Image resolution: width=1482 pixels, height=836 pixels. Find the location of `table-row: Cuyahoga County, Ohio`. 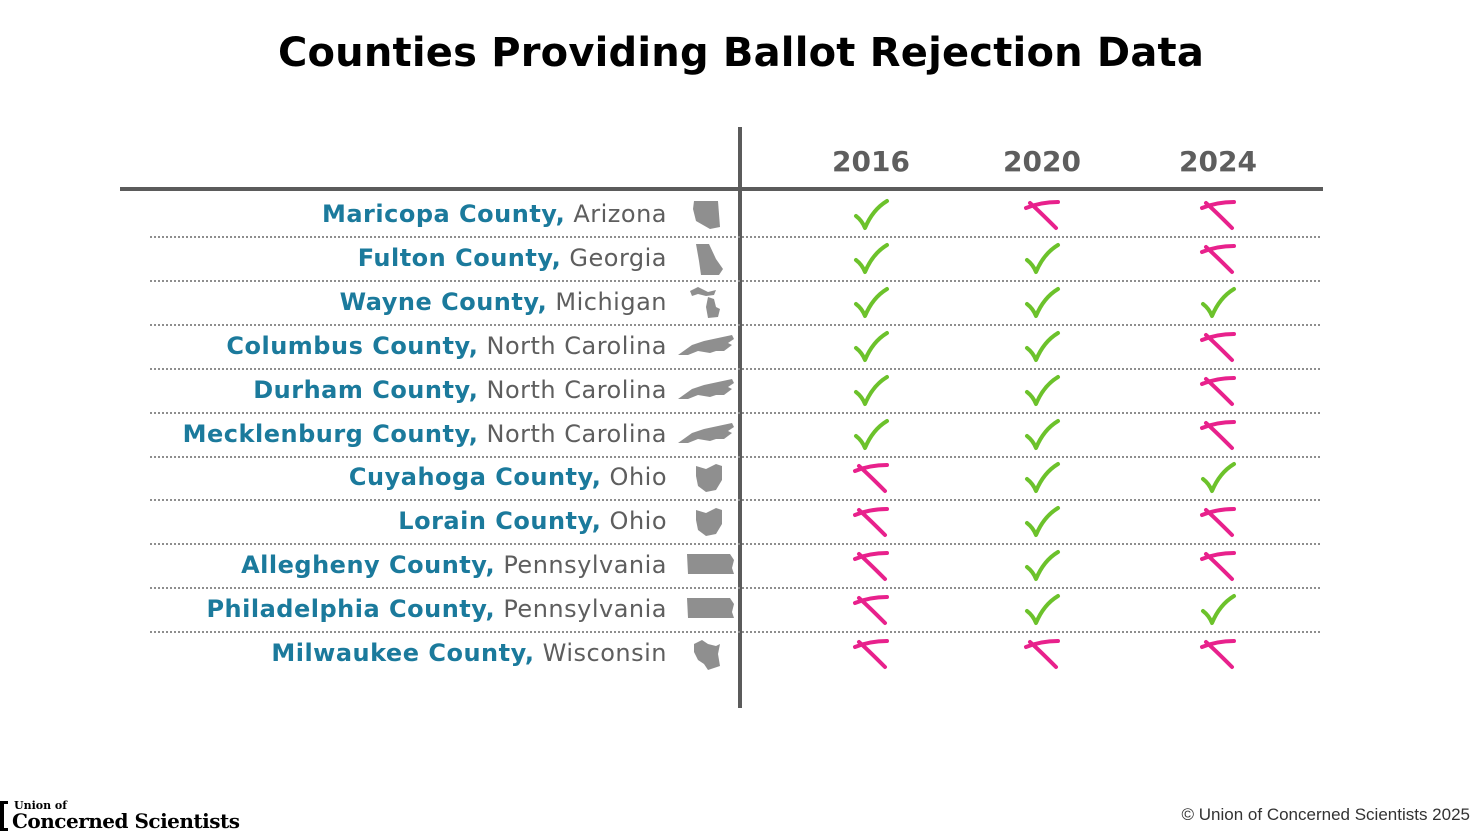

table-row: Cuyahoga County, Ohio is located at coordinates (741, 477).